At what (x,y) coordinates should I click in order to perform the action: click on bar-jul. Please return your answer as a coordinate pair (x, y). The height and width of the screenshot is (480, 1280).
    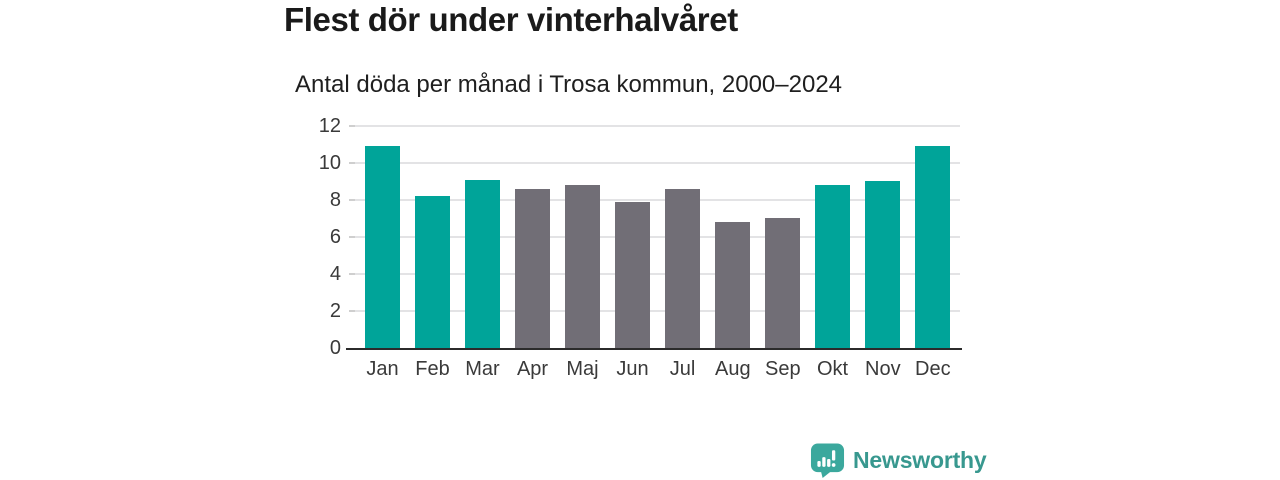
    Looking at the image, I should click on (682, 268).